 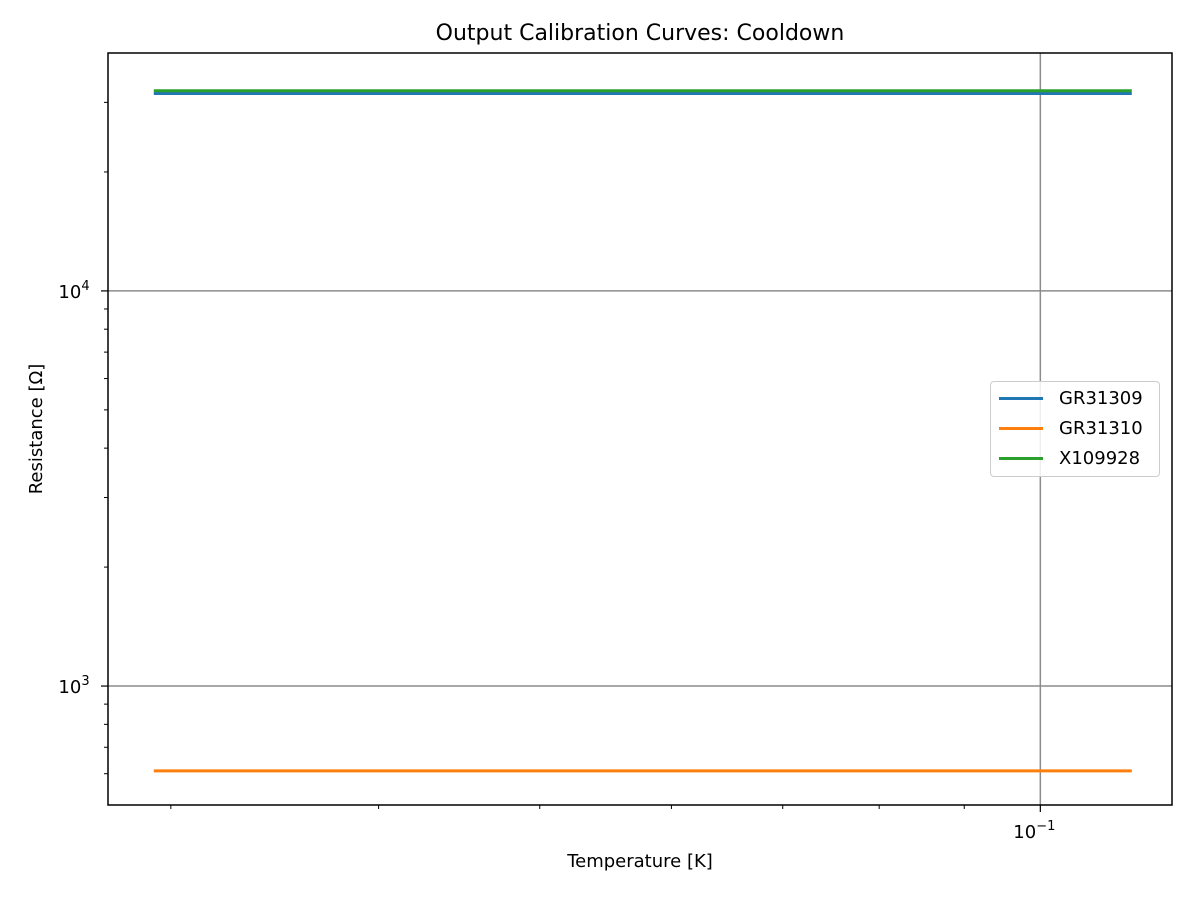 What do you see at coordinates (1034, 831) in the screenshot?
I see `x-tick-label: 10−1` at bounding box center [1034, 831].